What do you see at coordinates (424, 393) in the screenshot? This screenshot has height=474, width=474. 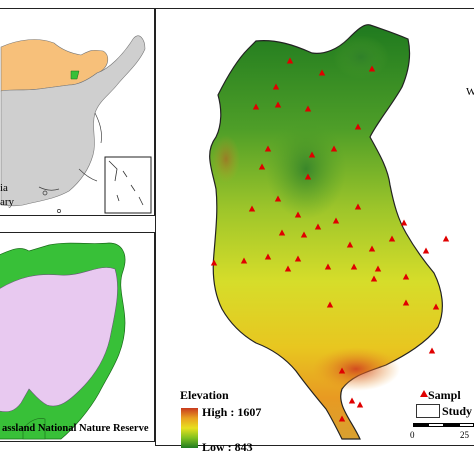 I see `sample-legend-icon` at bounding box center [424, 393].